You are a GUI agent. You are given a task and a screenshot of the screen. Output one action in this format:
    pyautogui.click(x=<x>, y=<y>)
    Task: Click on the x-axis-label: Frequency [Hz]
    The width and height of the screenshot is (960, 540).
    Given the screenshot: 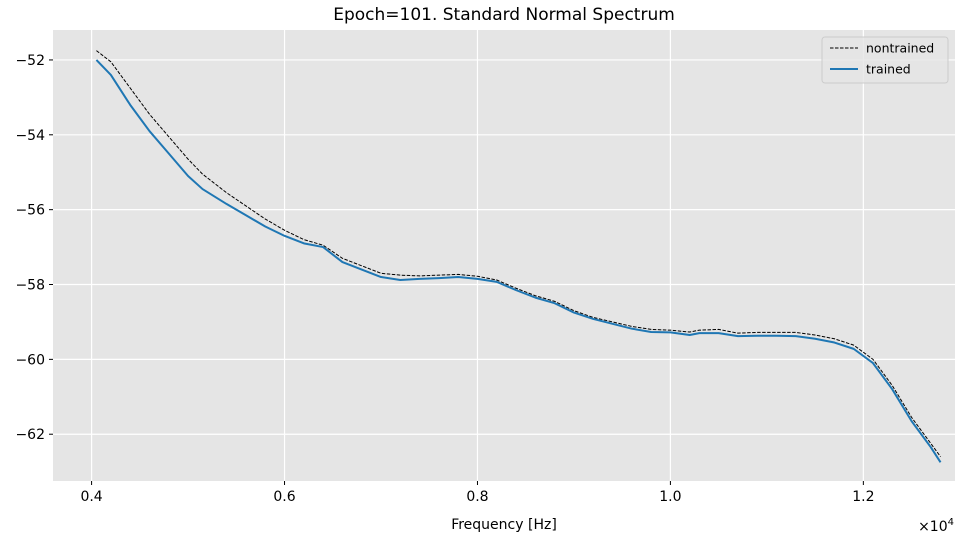 What is the action you would take?
    pyautogui.click(x=504, y=525)
    